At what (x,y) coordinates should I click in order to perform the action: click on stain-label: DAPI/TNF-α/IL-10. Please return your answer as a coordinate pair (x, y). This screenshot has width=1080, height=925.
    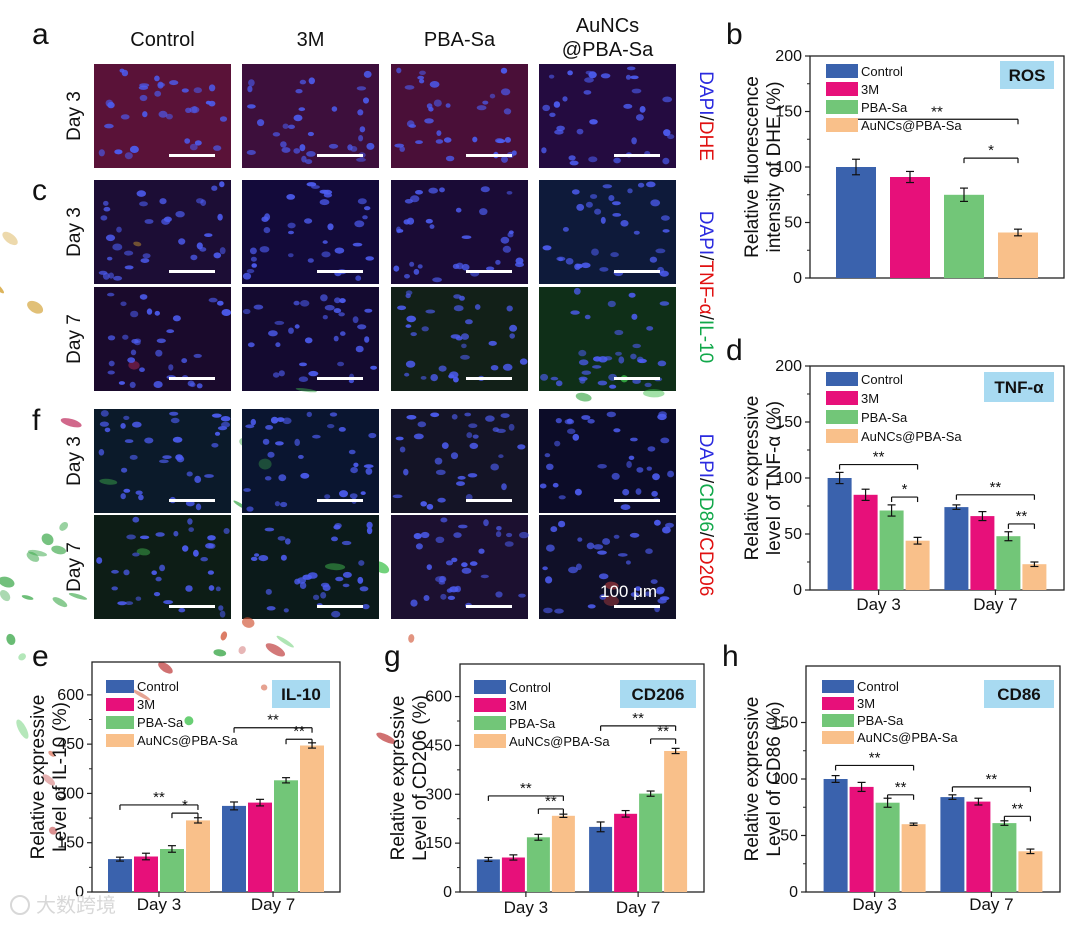
    Looking at the image, I should click on (705, 287).